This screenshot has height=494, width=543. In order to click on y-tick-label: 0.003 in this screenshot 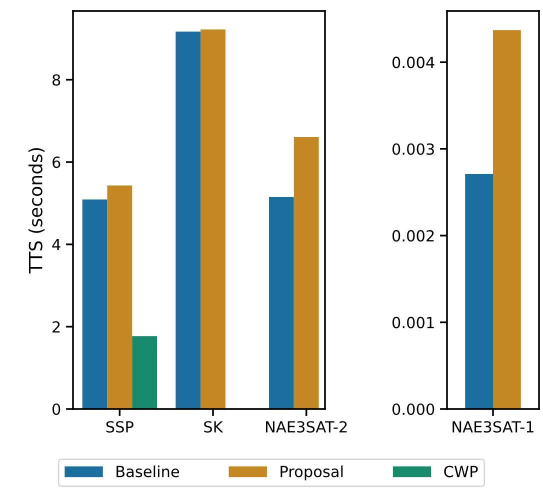, I will do `click(413, 149)`.